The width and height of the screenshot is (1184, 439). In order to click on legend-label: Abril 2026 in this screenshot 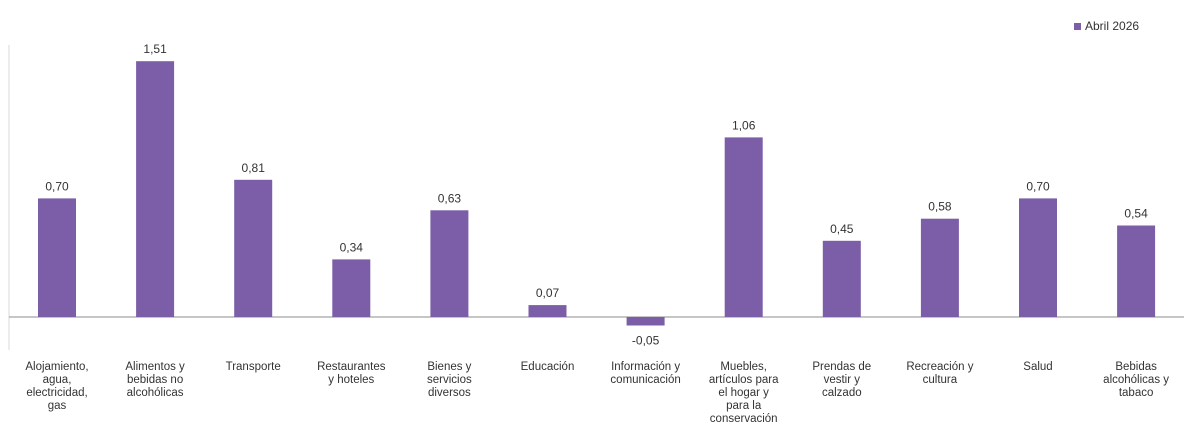, I will do `click(1112, 26)`.